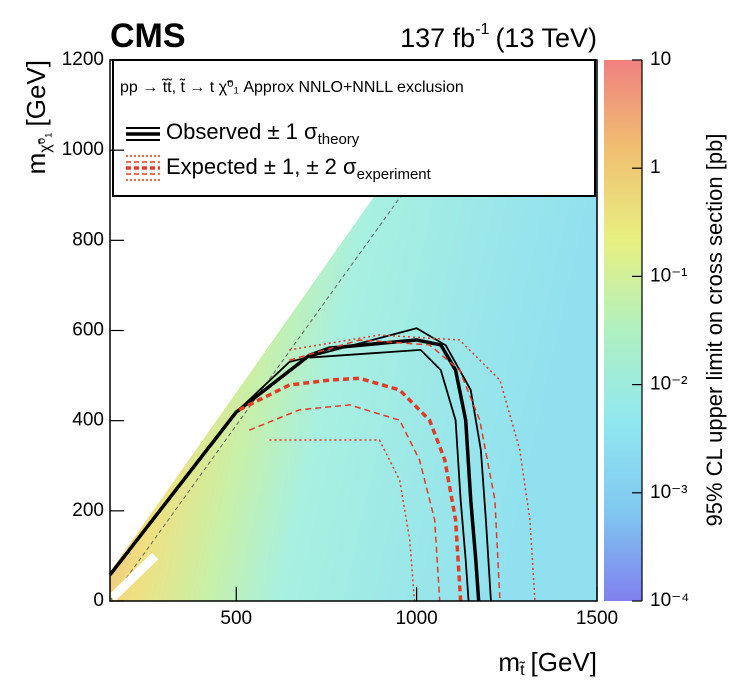  Describe the element at coordinates (236, 618) in the screenshot. I see `x-tick-label: 500` at that location.